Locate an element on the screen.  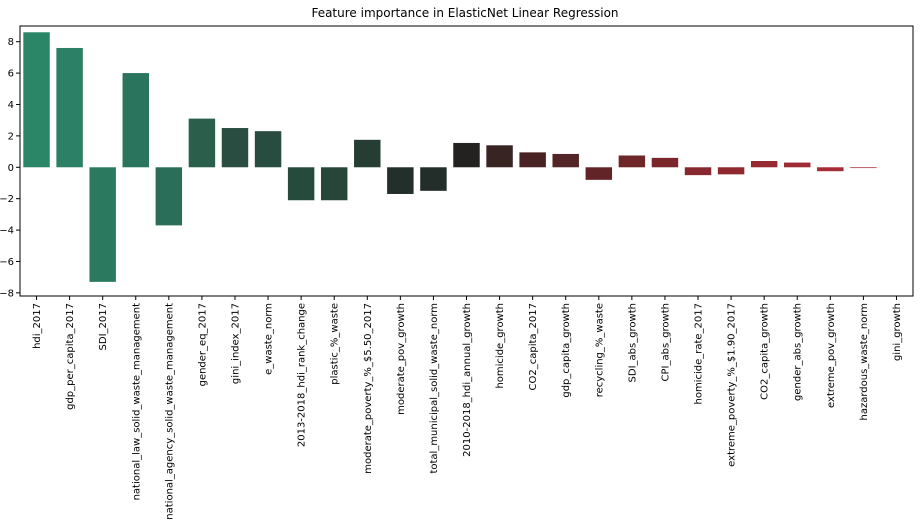
bar-plastic_%_waste is located at coordinates (334, 184).